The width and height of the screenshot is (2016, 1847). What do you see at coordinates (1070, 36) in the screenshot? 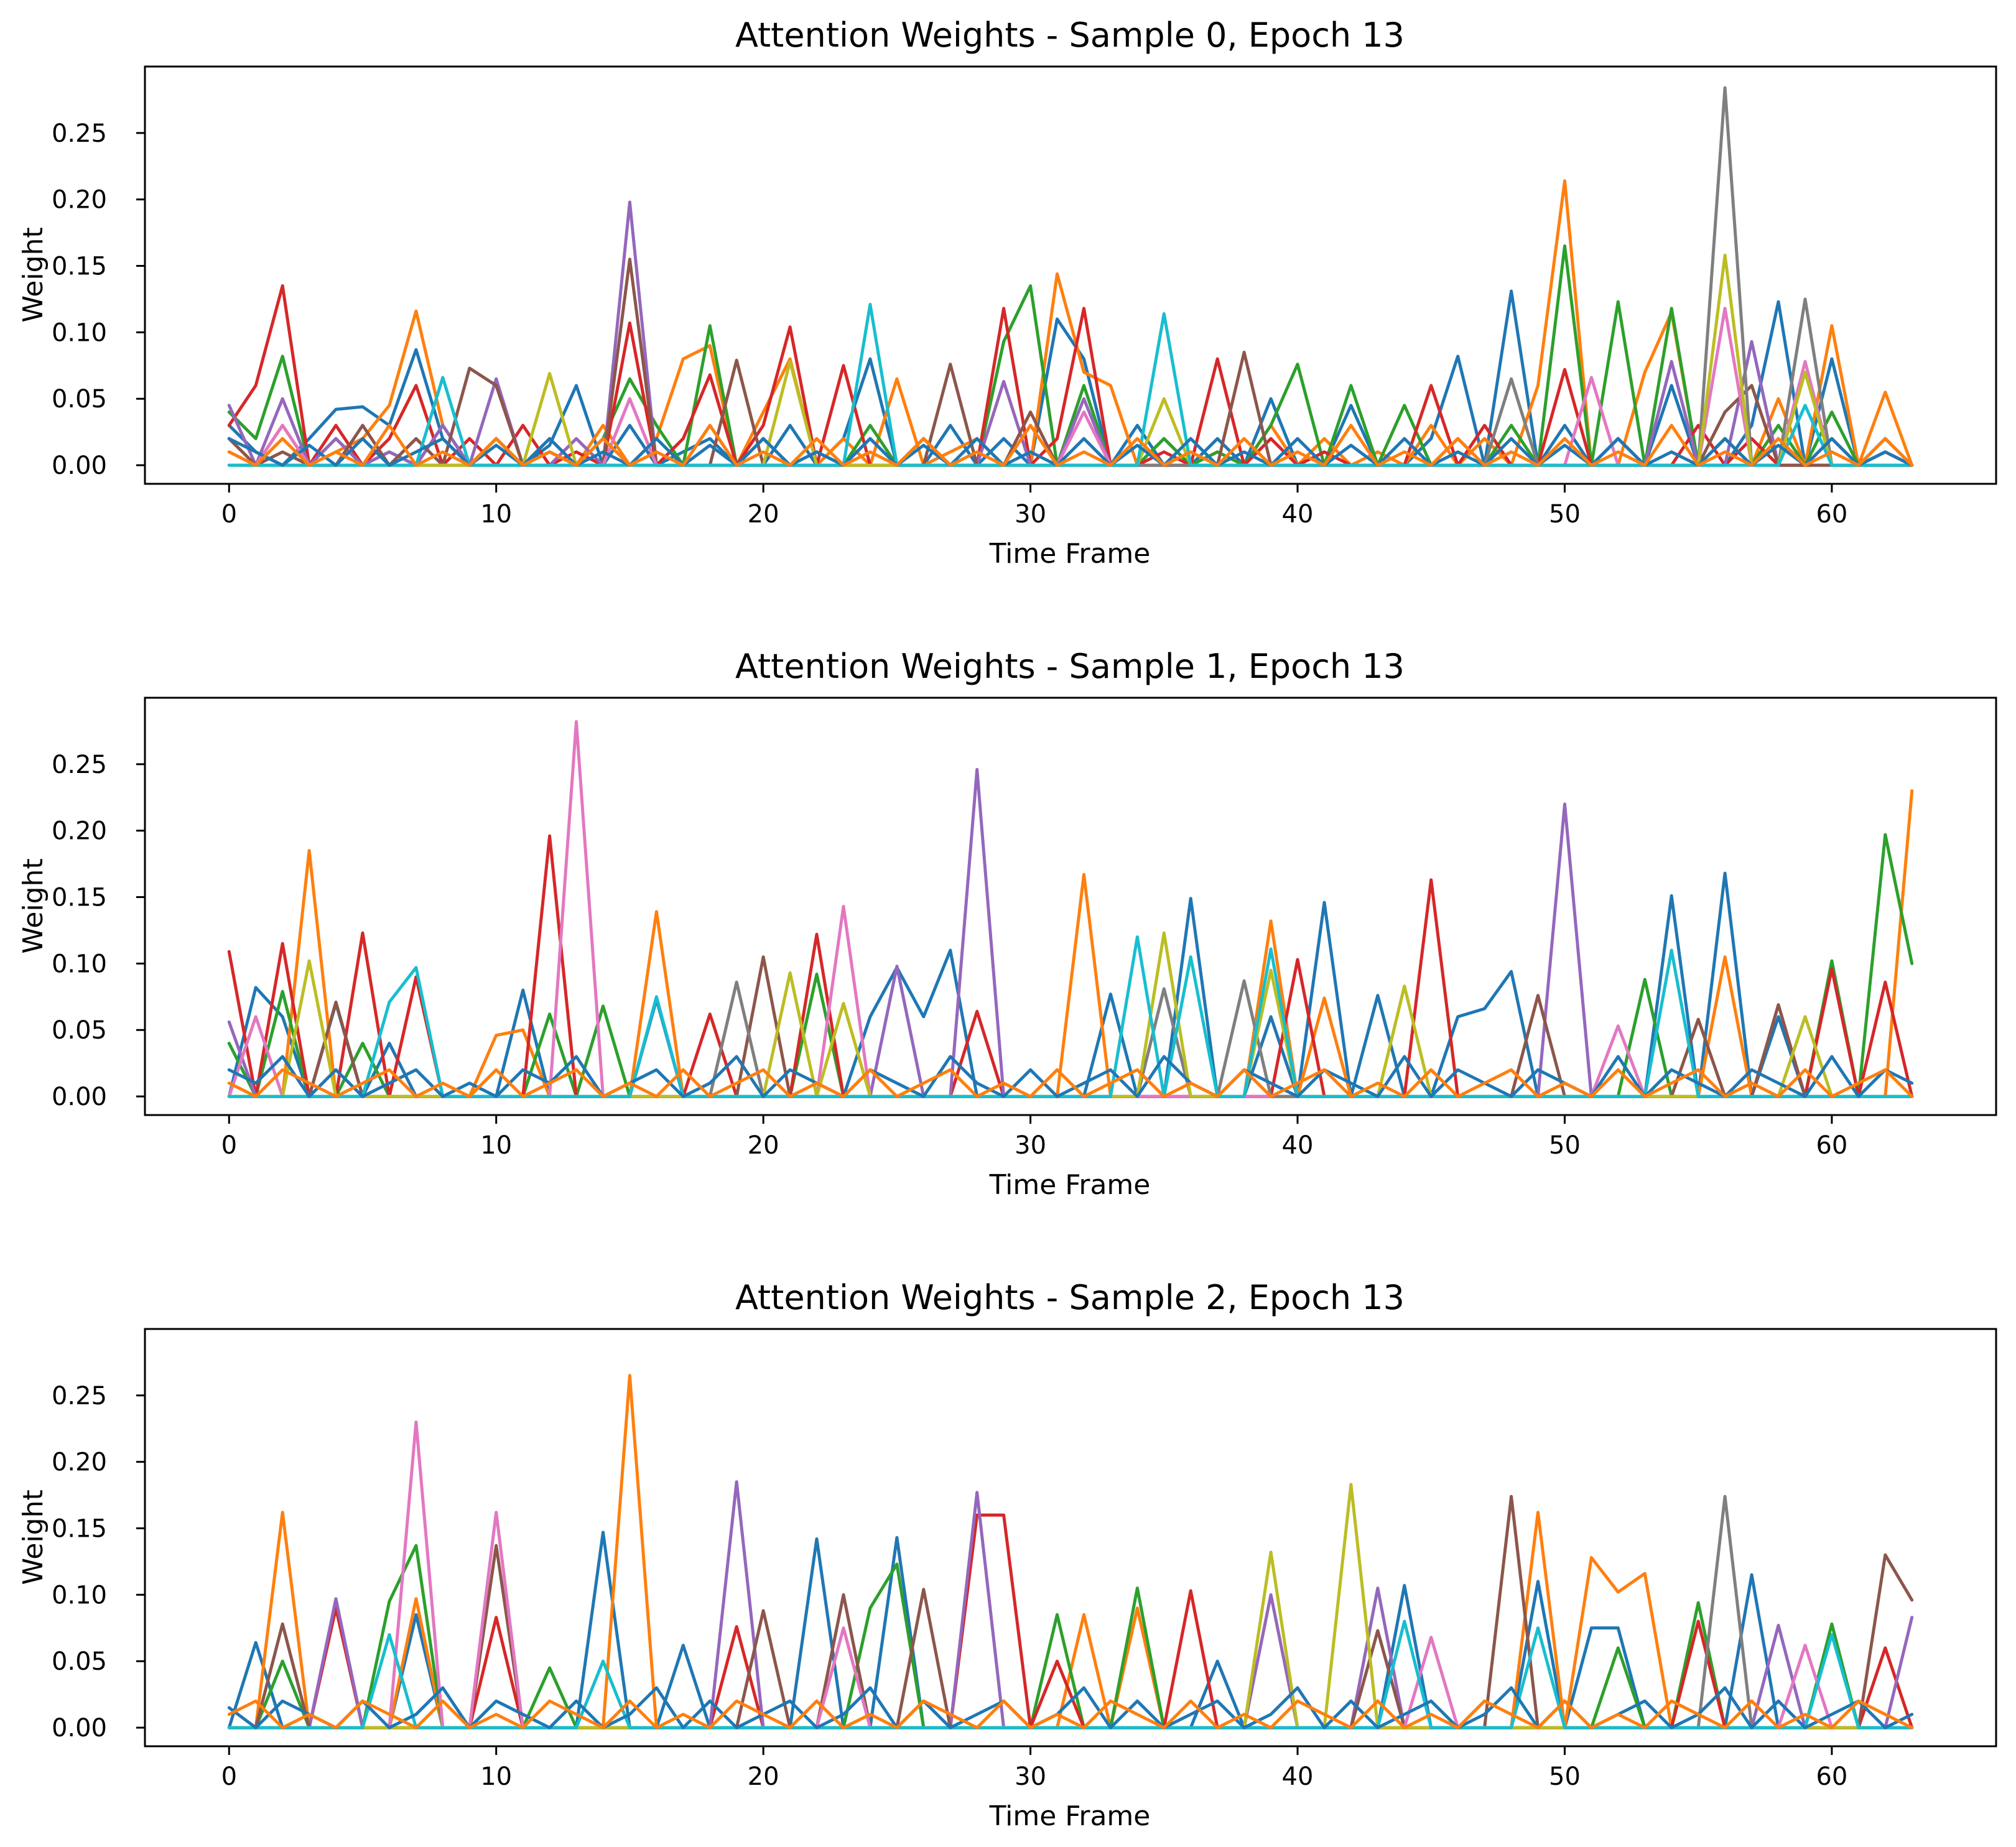
I see `chart-title: Attention Weights - Sample 0, Epoch 13` at bounding box center [1070, 36].